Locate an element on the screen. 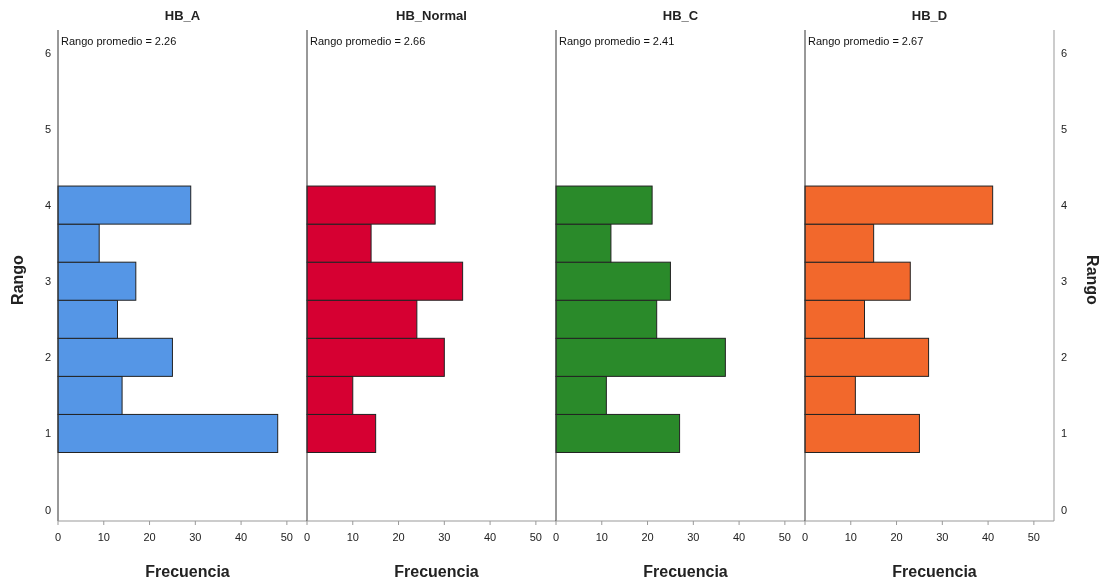 The height and width of the screenshot is (584, 1107). annotation: Rango promedio = 2.66 is located at coordinates (368, 41).